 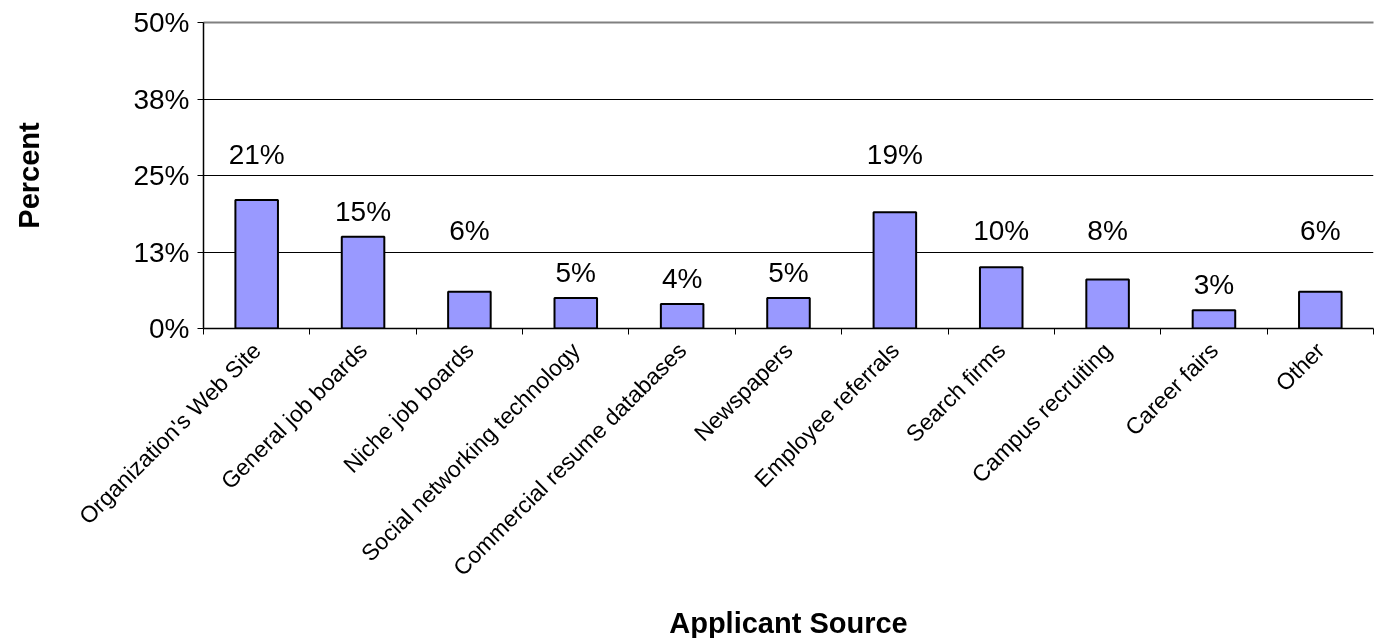 I want to click on data-label: 4%, so click(x=682, y=279).